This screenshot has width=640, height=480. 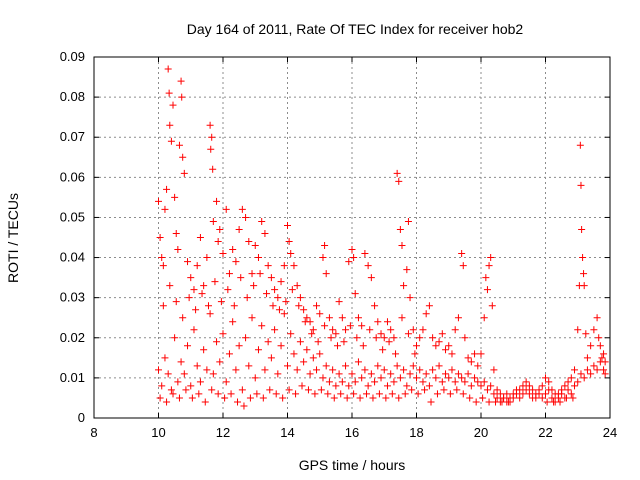 I want to click on x-tick-label: 16, so click(x=352, y=432).